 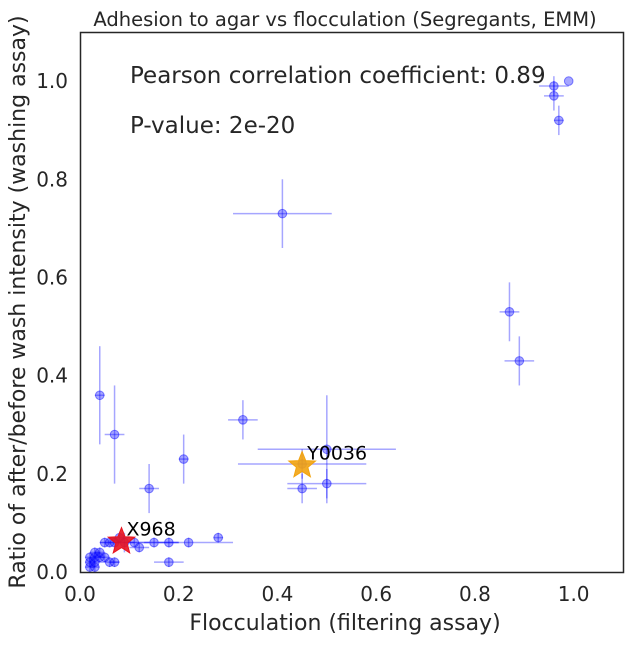 I want to click on y-tick-label: 0.6, so click(x=52, y=277).